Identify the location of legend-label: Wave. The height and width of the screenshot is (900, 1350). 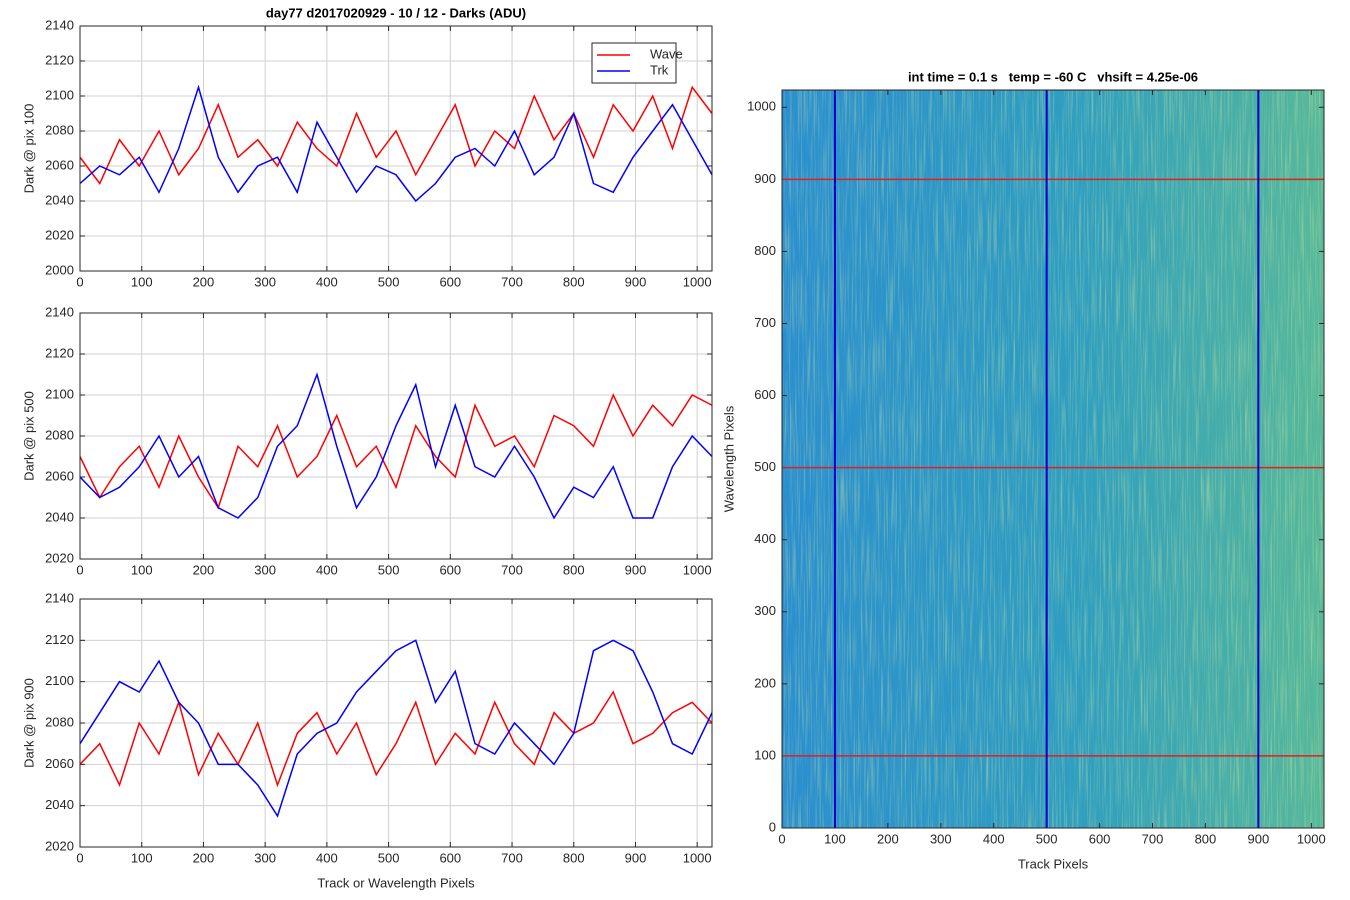
(666, 53).